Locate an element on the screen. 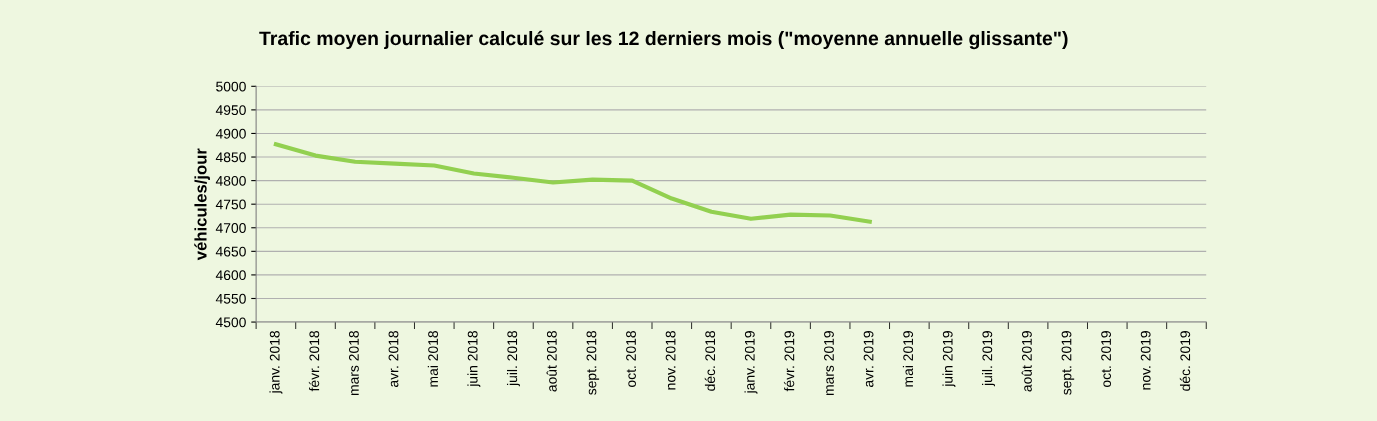  y-tick-label: 4600 is located at coordinates (230, 275).